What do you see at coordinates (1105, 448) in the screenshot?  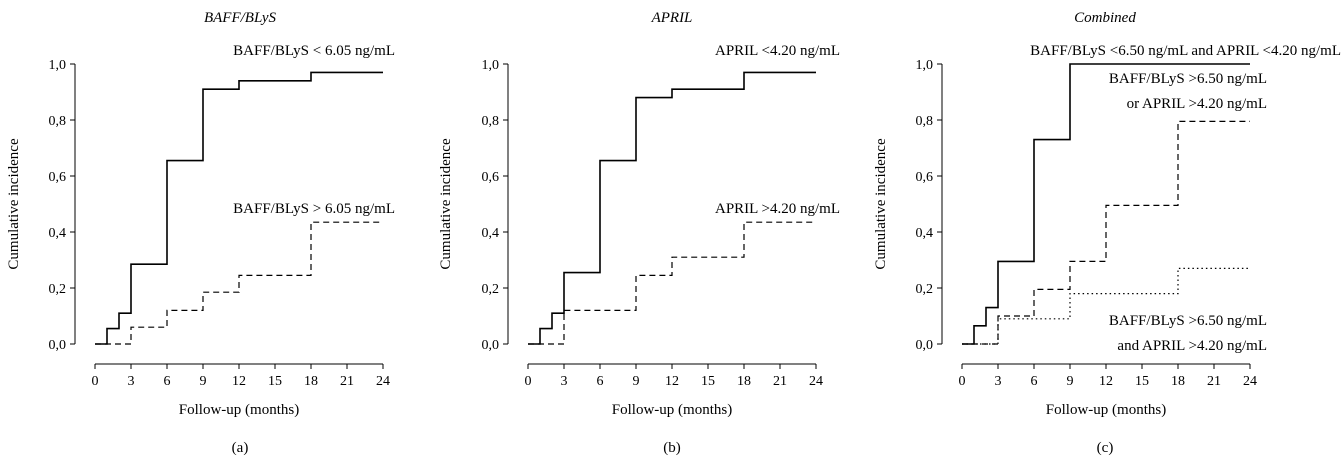 I see `panel-label: (c)` at bounding box center [1105, 448].